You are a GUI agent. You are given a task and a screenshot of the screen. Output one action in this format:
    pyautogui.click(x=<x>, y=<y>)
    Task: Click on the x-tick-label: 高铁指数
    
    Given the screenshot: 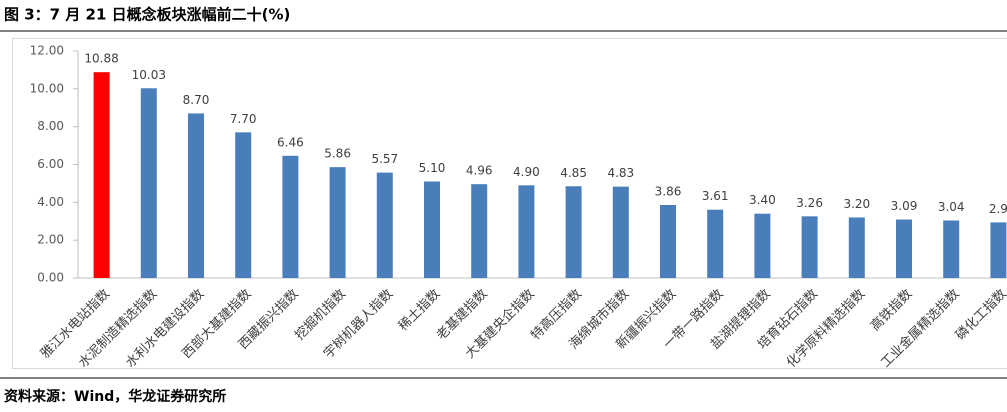 What is the action you would take?
    pyautogui.click(x=891, y=310)
    